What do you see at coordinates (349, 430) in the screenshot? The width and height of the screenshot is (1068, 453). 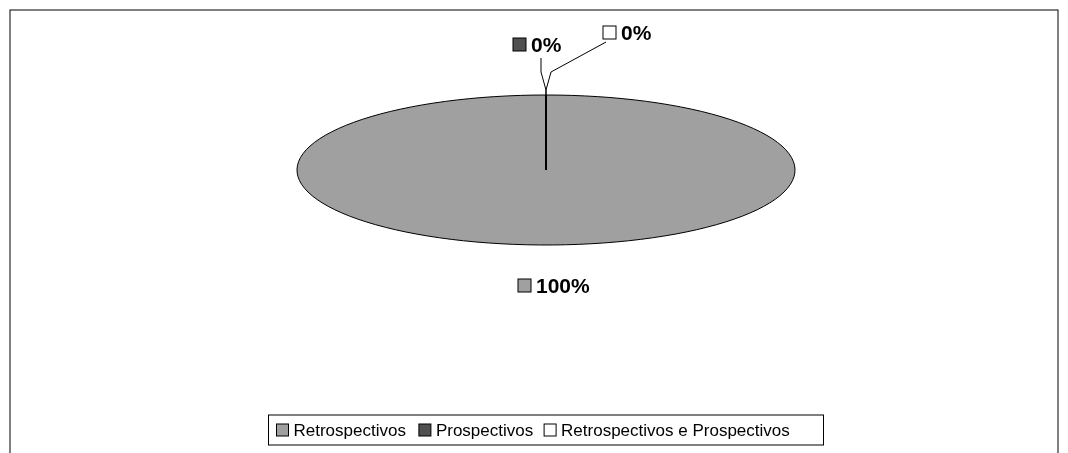 I see `legend-label: Retrospectivos` at bounding box center [349, 430].